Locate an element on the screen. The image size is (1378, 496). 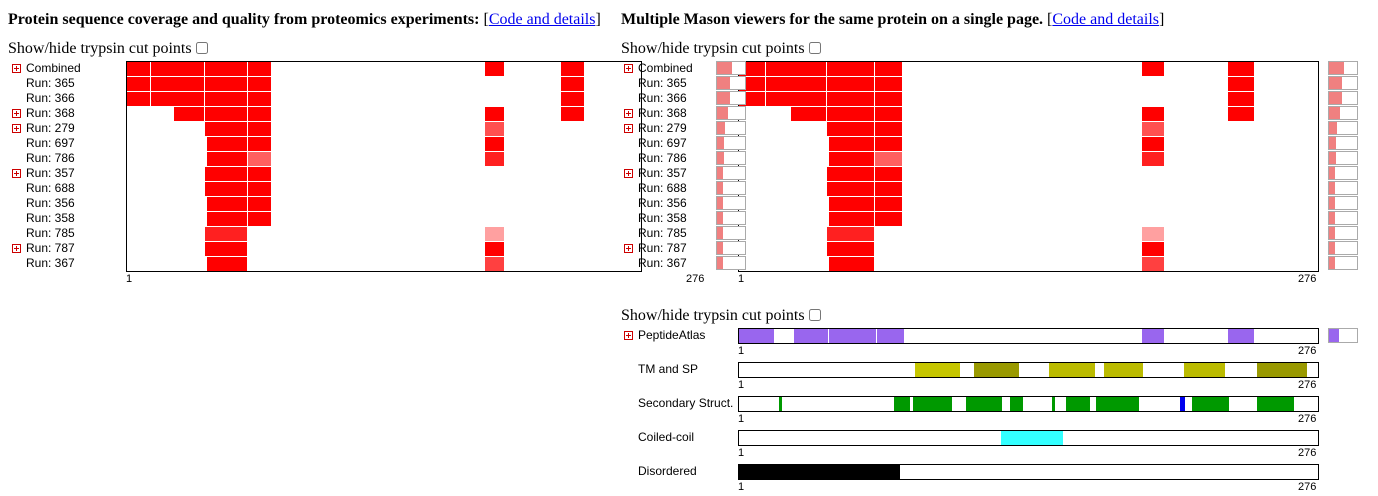
left-trypsin-checkbox is located at coordinates (201, 48).